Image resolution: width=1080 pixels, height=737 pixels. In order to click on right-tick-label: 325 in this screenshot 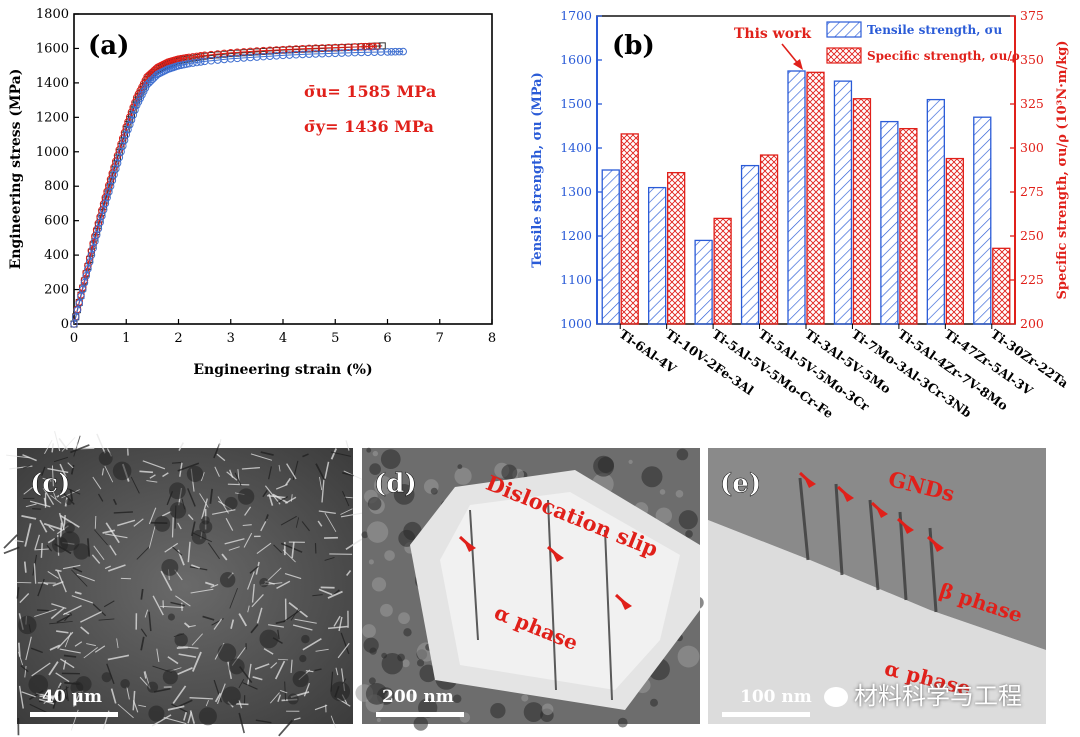, I will do `click(1032, 103)`.